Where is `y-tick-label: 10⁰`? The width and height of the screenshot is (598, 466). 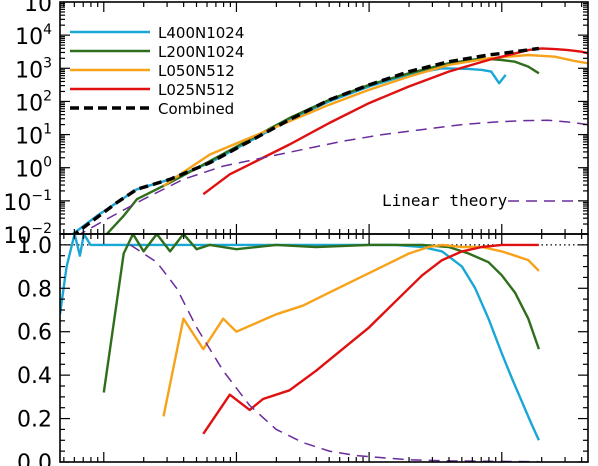 y-tick-label: 10⁰ is located at coordinates (33, 169).